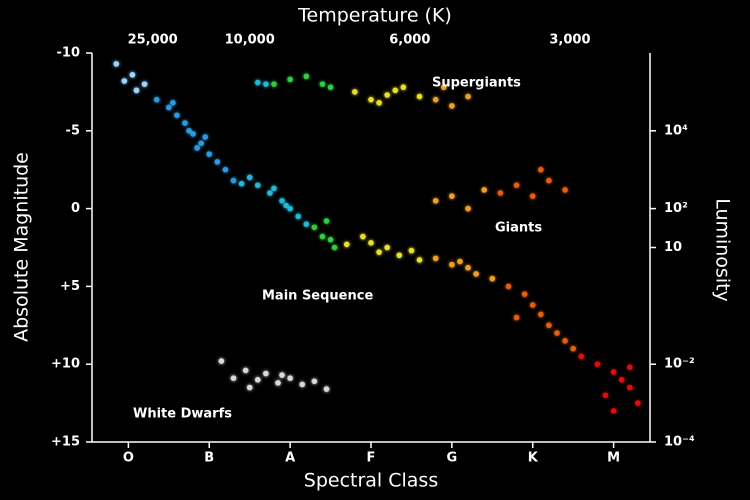  Describe the element at coordinates (679, 442) in the screenshot. I see `y2-tick-label: 10⁻⁴` at that location.